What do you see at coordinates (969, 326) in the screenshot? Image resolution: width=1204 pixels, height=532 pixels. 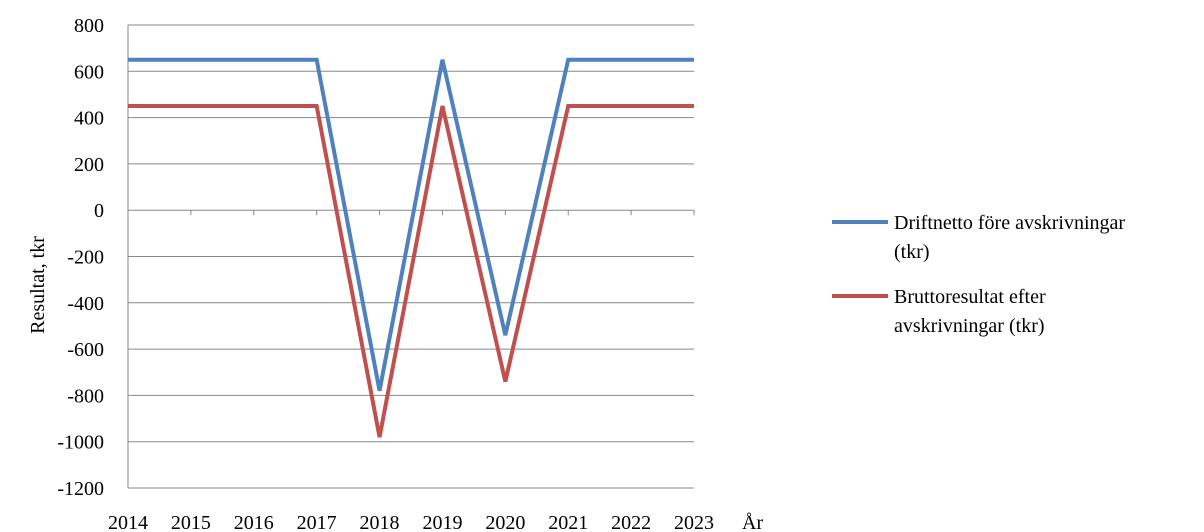 I see `legend-label-1-1: avskrivningar (tkr)` at bounding box center [969, 326].